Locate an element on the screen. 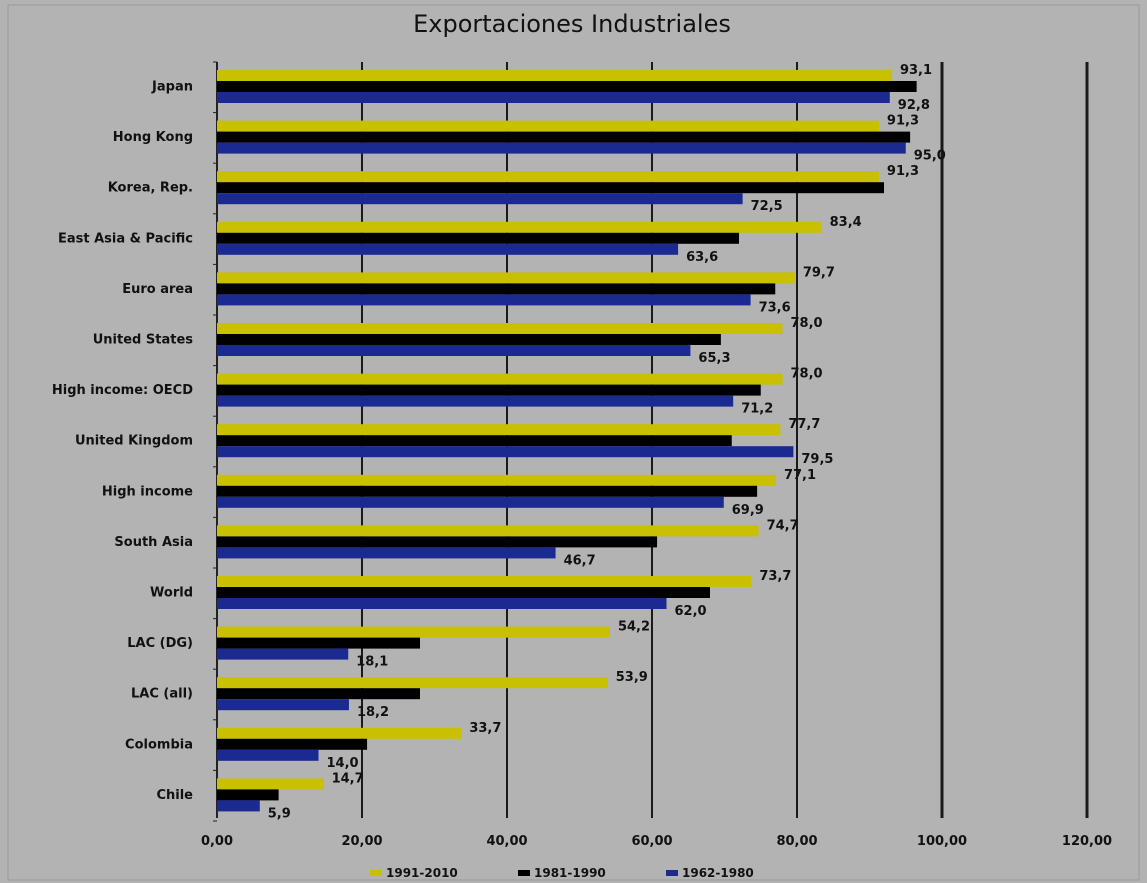  value-label: 65,3 is located at coordinates (714, 358).